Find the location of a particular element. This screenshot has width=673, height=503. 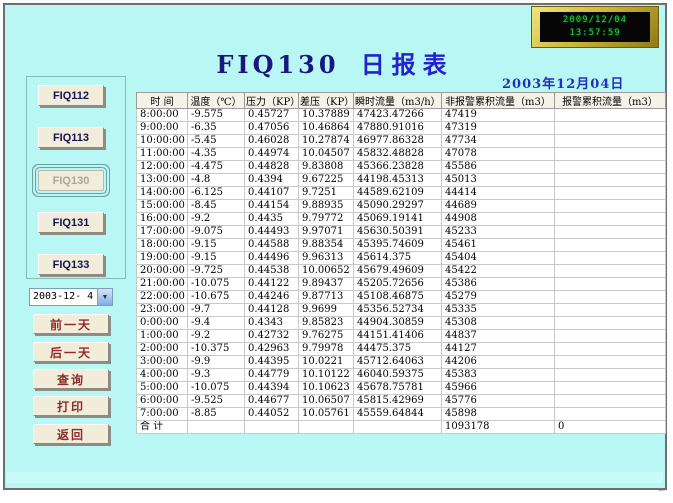

cell: -10.675 is located at coordinates (216, 297).